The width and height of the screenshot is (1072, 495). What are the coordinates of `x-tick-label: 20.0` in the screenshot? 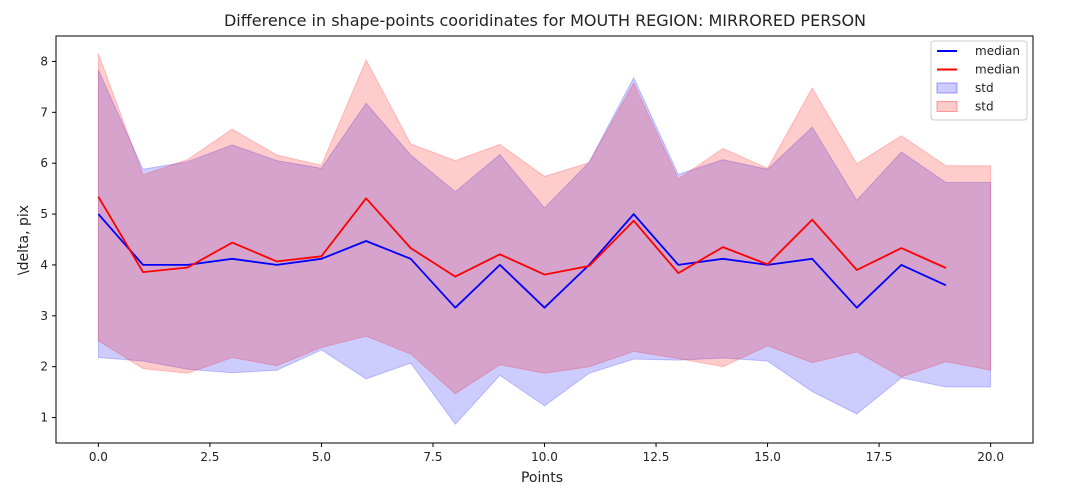 It's located at (990, 457).